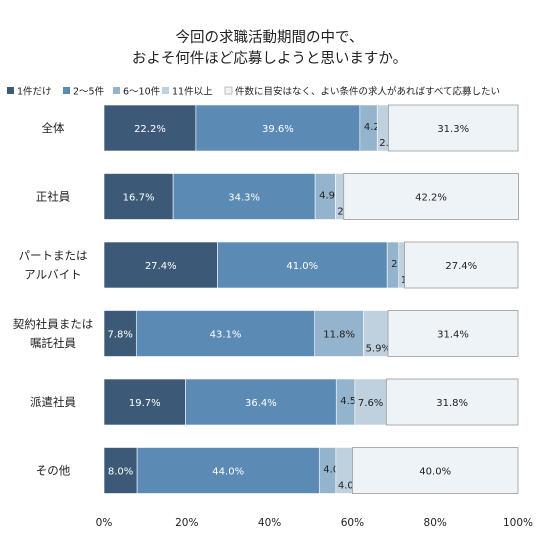  I want to click on data-label: 4.5%, so click(352, 401).